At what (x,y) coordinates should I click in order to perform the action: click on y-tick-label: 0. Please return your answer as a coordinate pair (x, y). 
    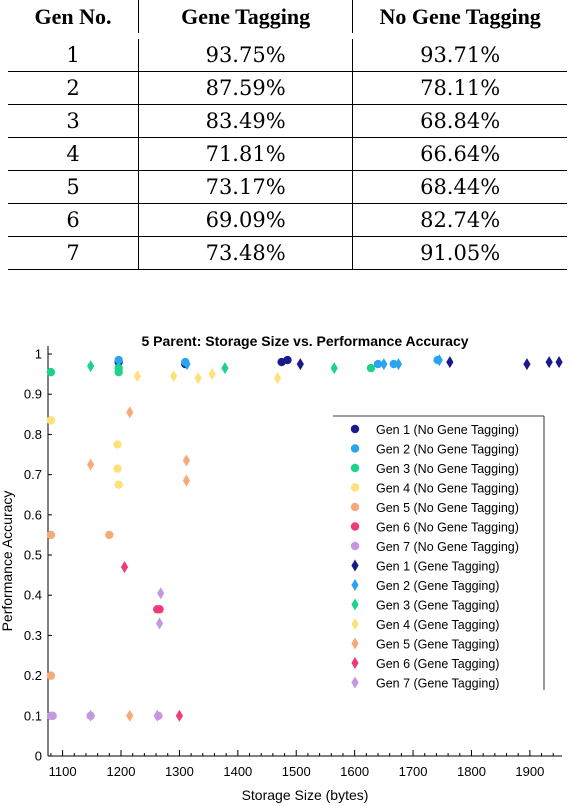
    Looking at the image, I should click on (38, 756).